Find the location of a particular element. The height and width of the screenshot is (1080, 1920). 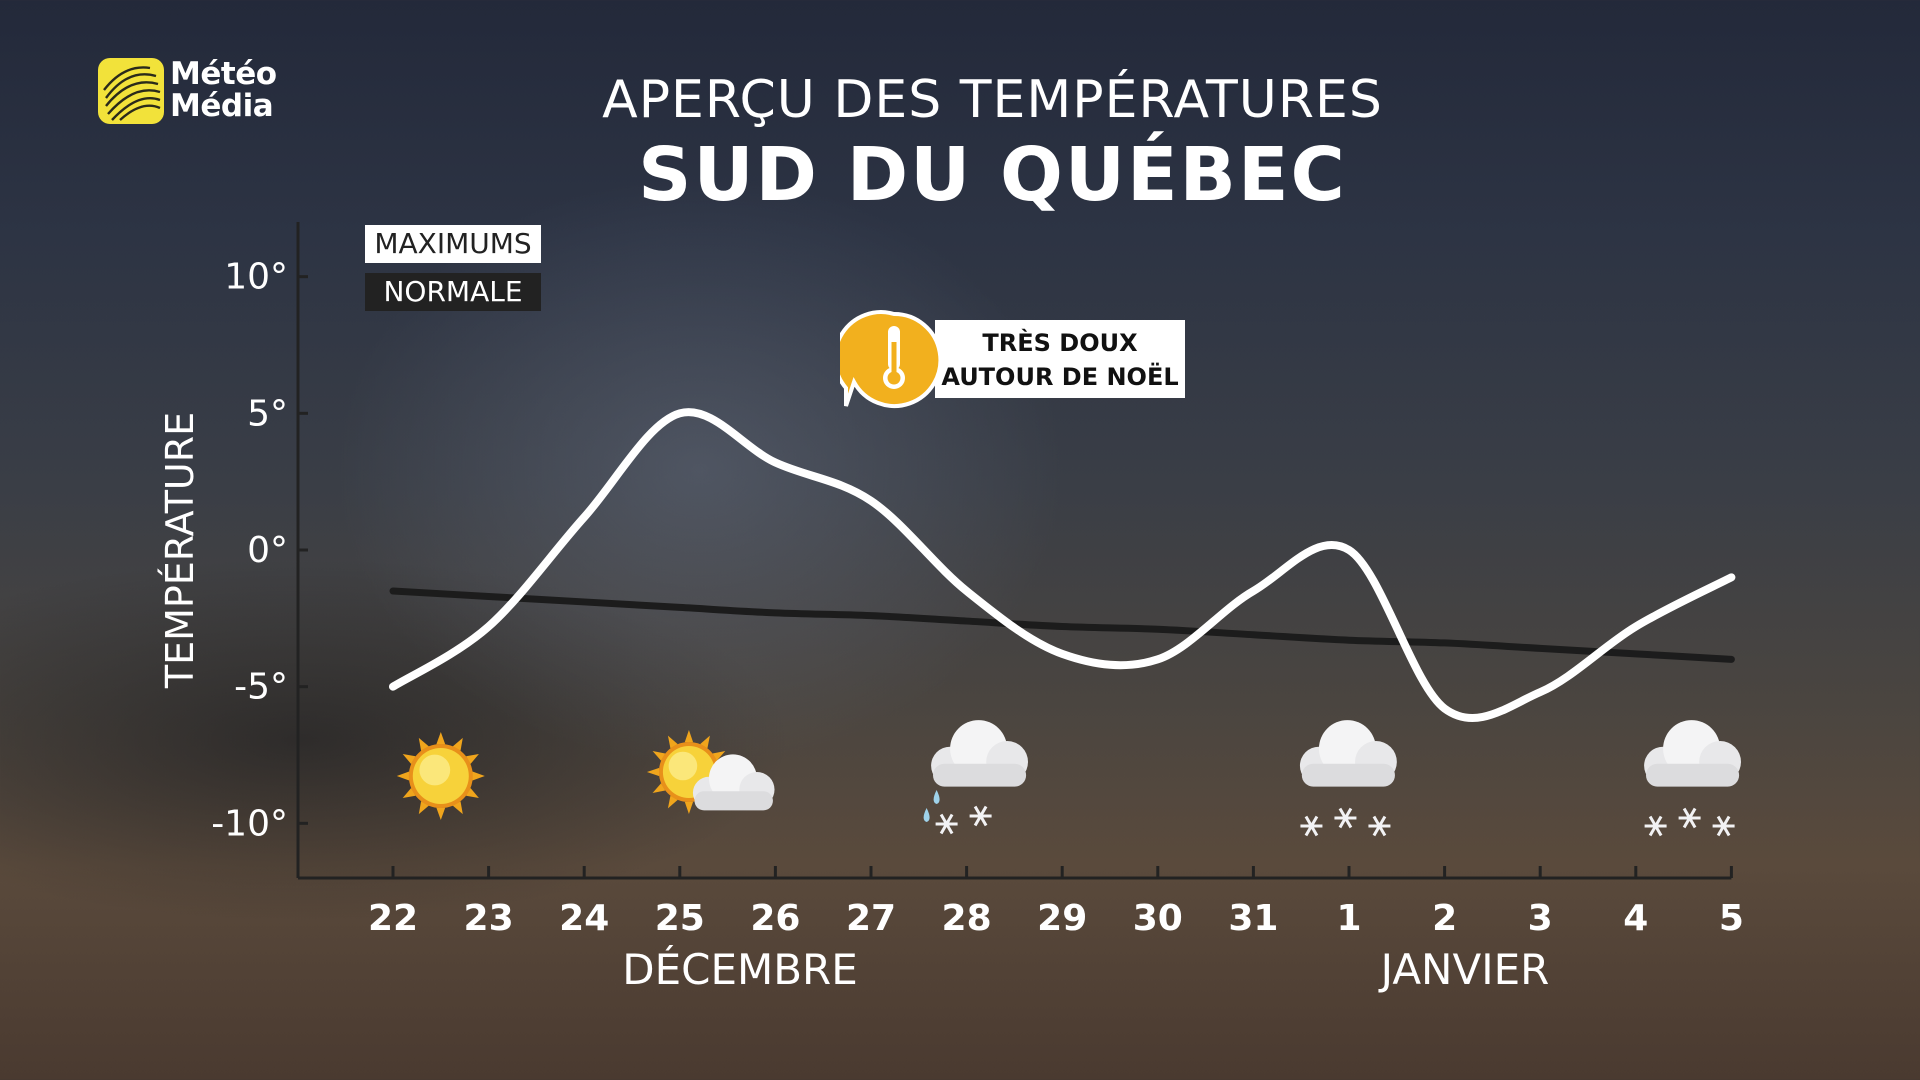

y-tick-label: 0° is located at coordinates (267, 550).